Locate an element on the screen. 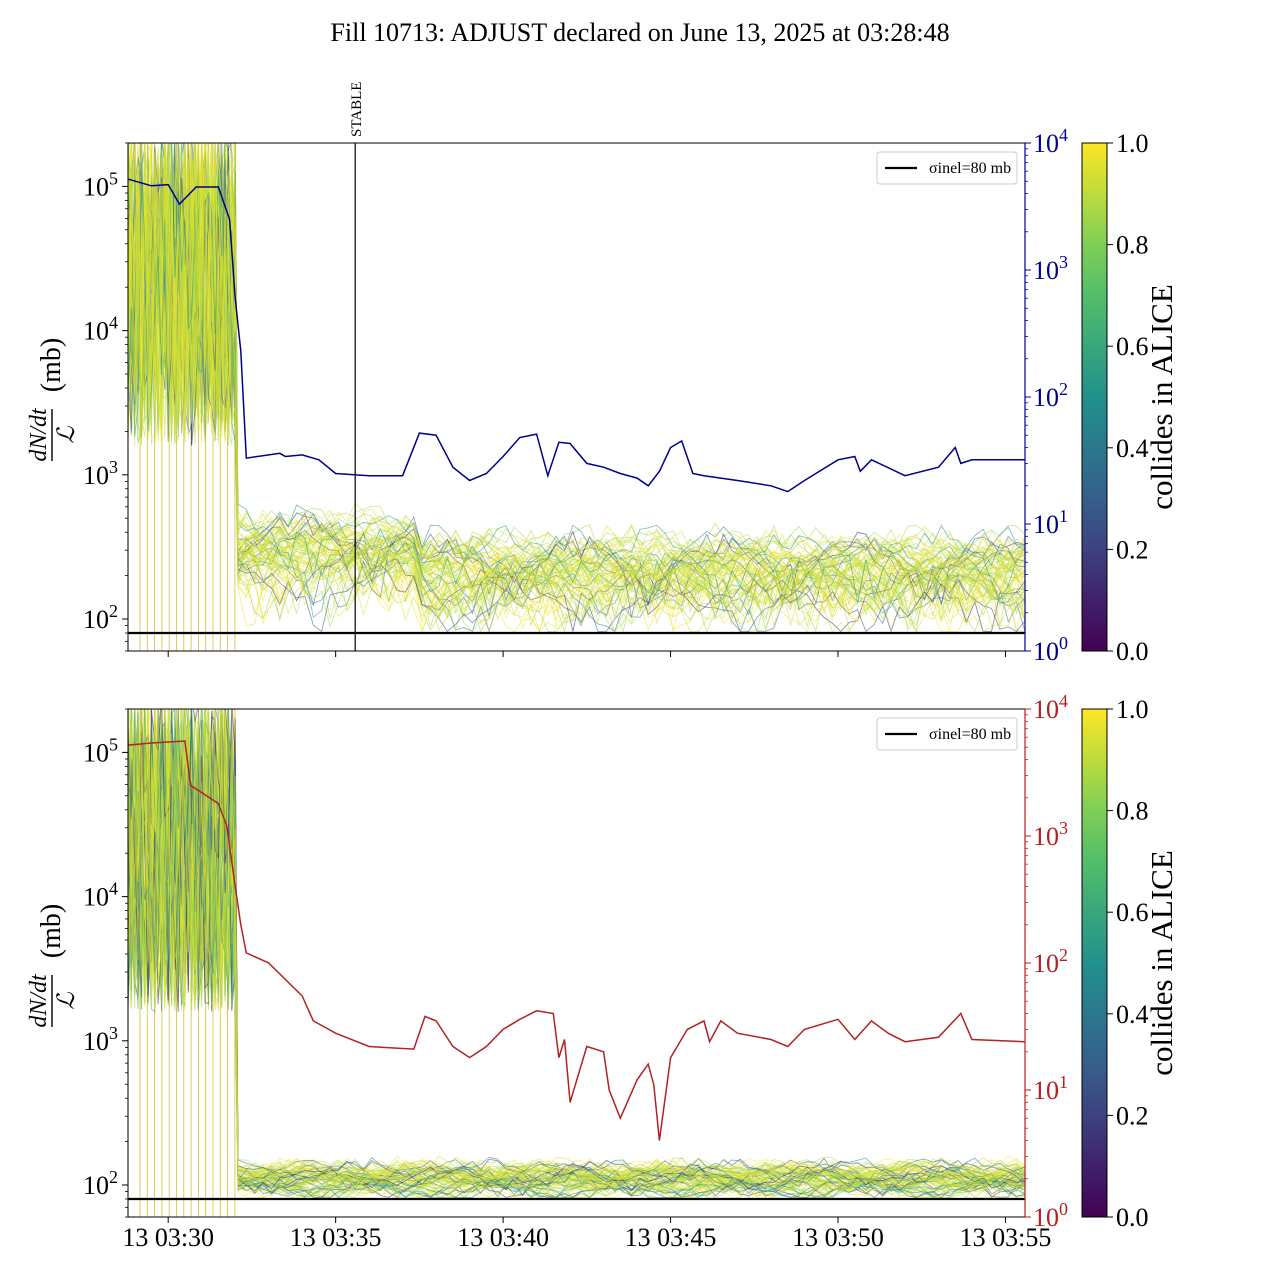  x-tick-label: 13 03:55 is located at coordinates (1006, 1237).